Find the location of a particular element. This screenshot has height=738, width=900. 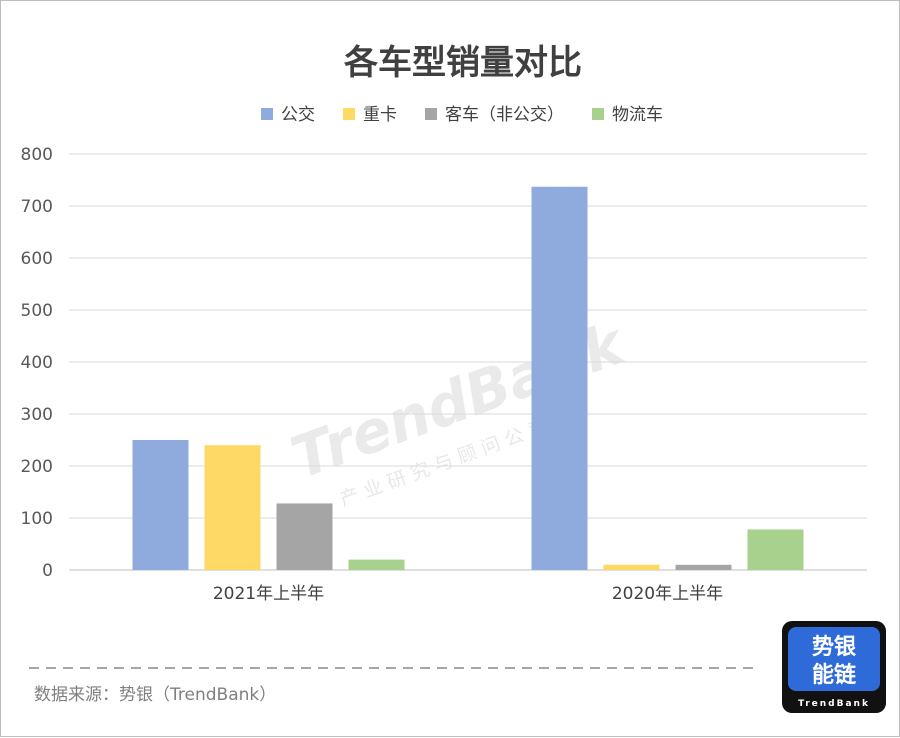

logo-brand: TrendBank is located at coordinates (834, 704).